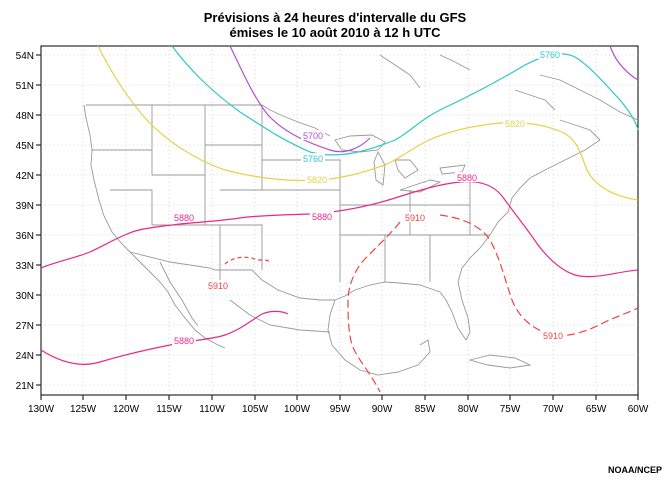 This screenshot has width=670, height=480. I want to click on gulf-coastline-north, so click(387, 291).